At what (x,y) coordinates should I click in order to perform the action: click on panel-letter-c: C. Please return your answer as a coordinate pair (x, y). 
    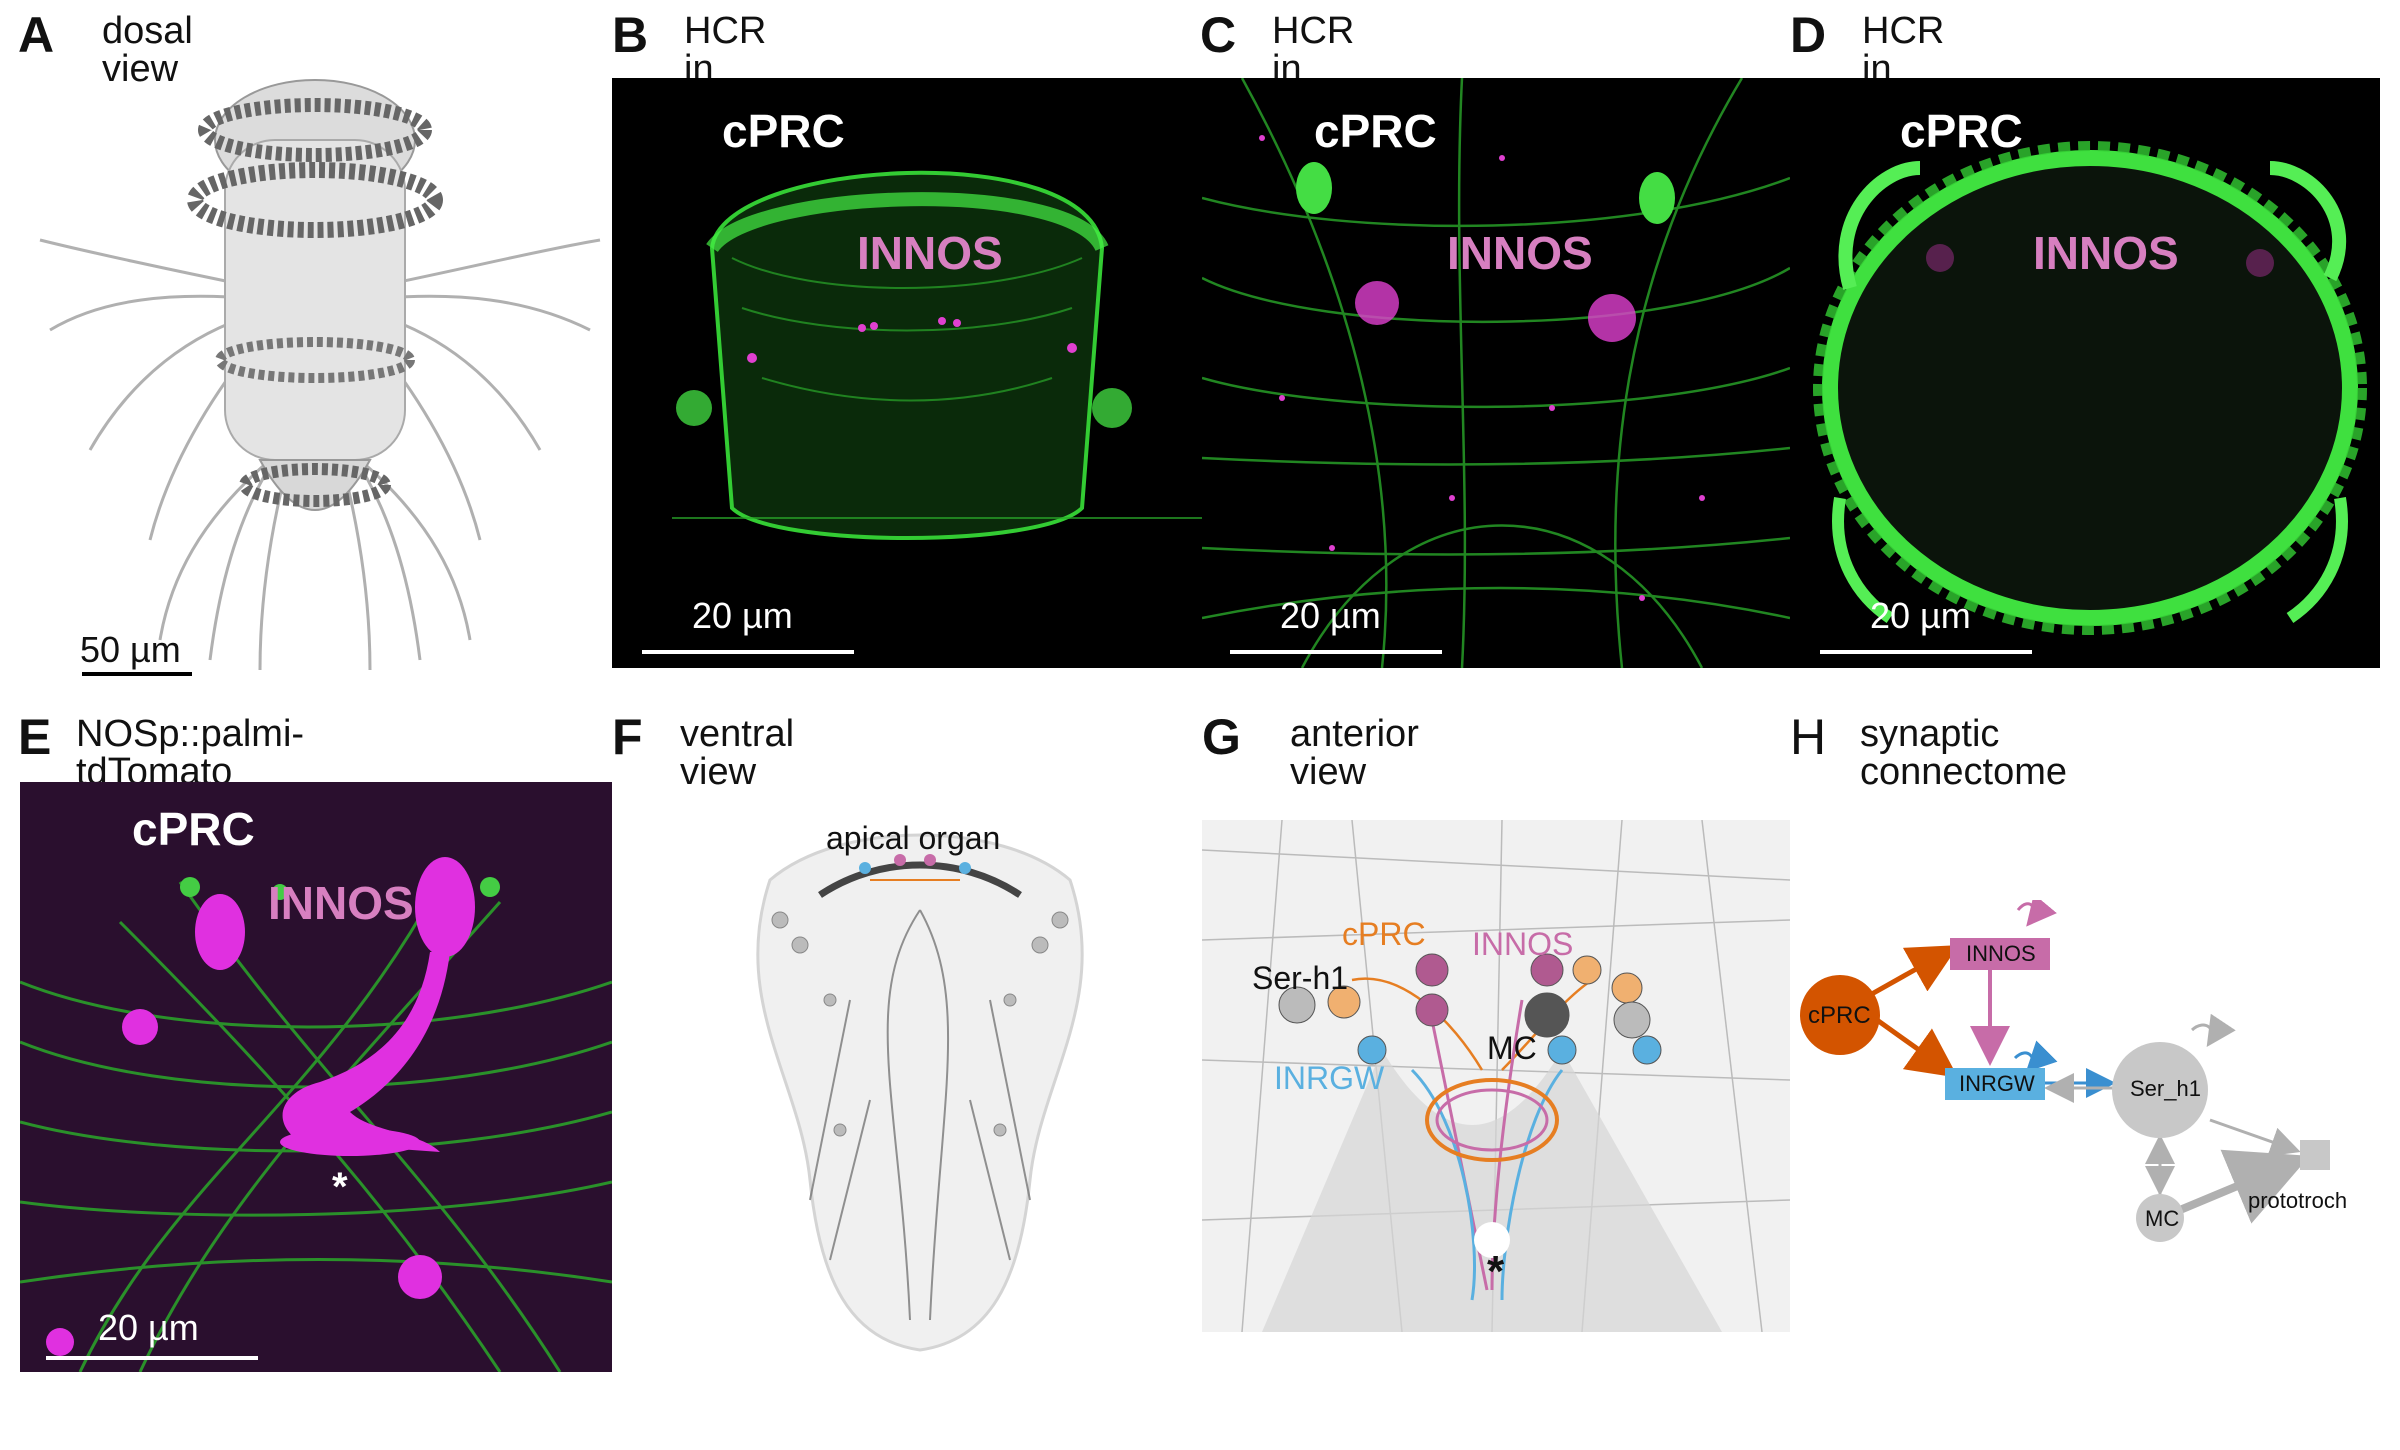
    Looking at the image, I should click on (1218, 35).